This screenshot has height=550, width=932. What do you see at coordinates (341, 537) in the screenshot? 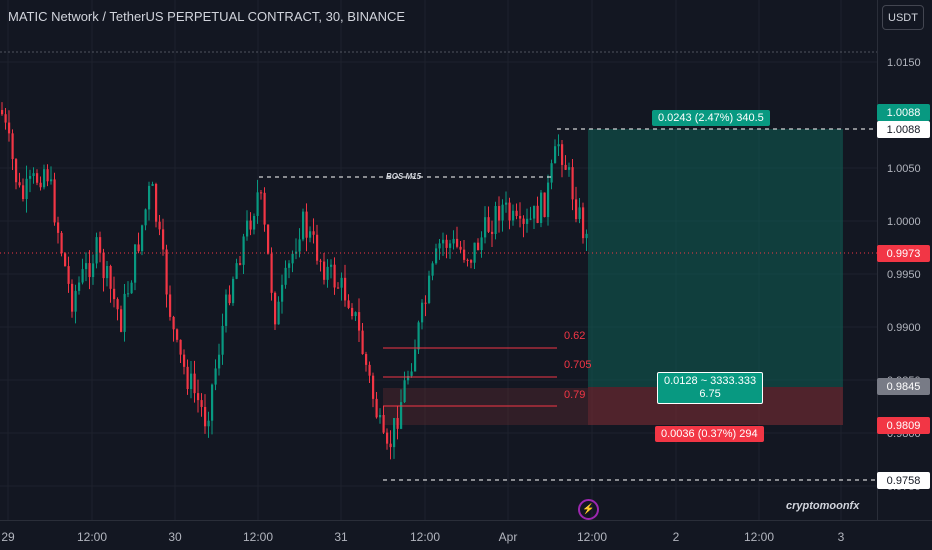
I see `time-label: 31` at bounding box center [341, 537].